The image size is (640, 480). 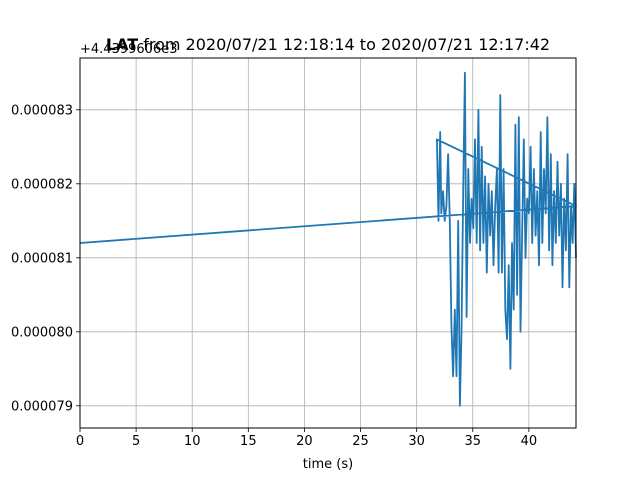 What do you see at coordinates (42, 110) in the screenshot?
I see `y-tick-label: 0.000083` at bounding box center [42, 110].